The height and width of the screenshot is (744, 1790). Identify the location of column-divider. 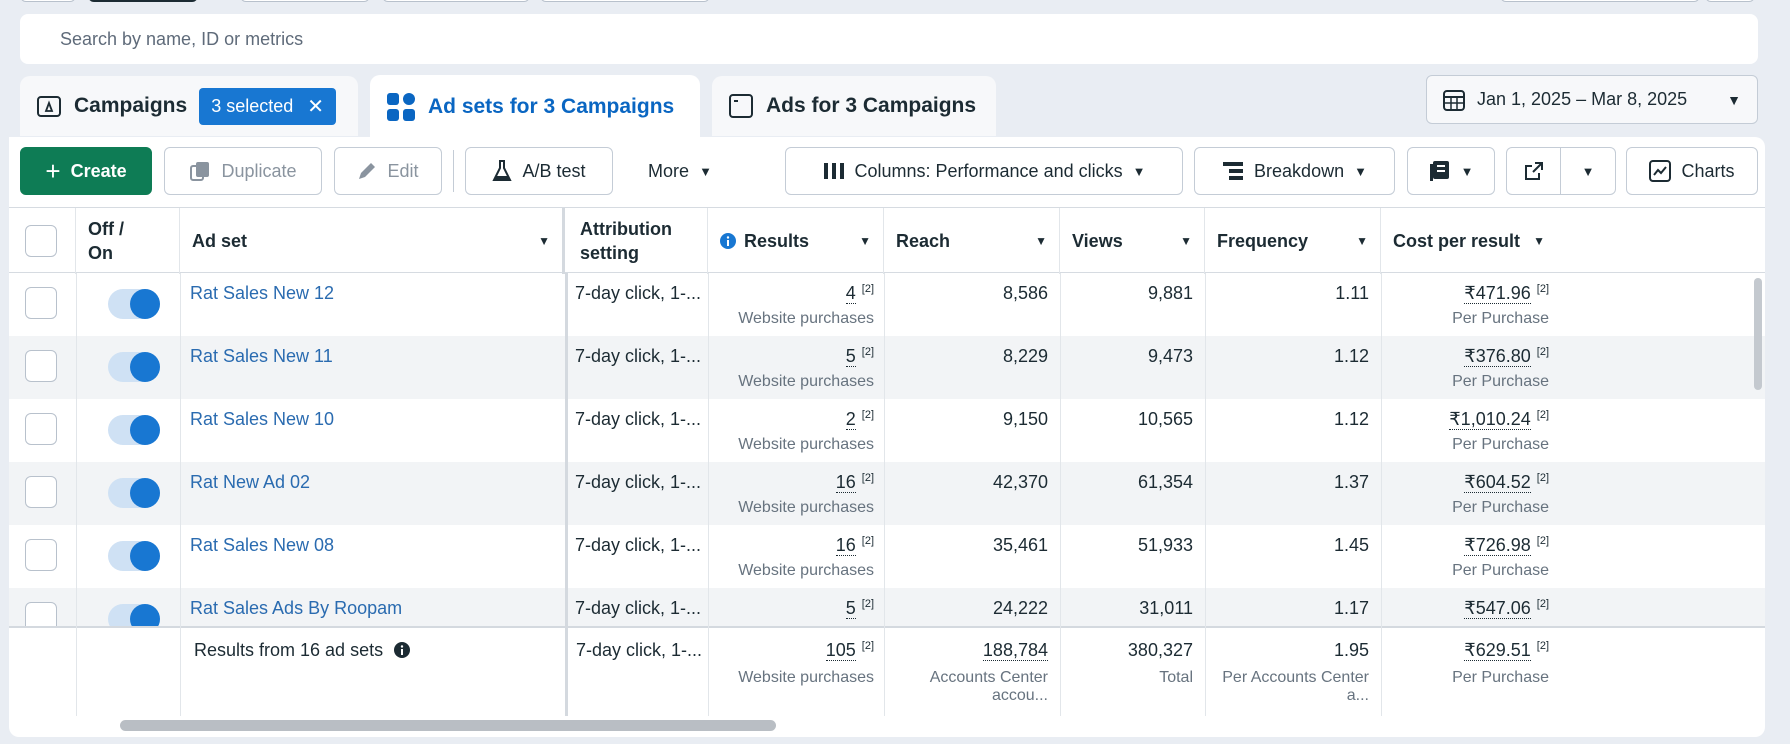
(1381, 494).